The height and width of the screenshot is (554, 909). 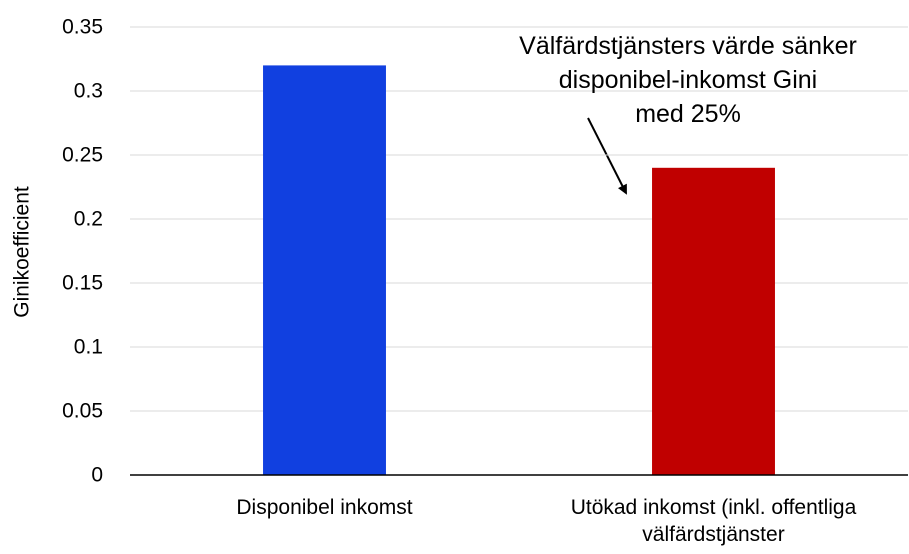 What do you see at coordinates (82, 155) in the screenshot?
I see `y-tick-label: 0.25` at bounding box center [82, 155].